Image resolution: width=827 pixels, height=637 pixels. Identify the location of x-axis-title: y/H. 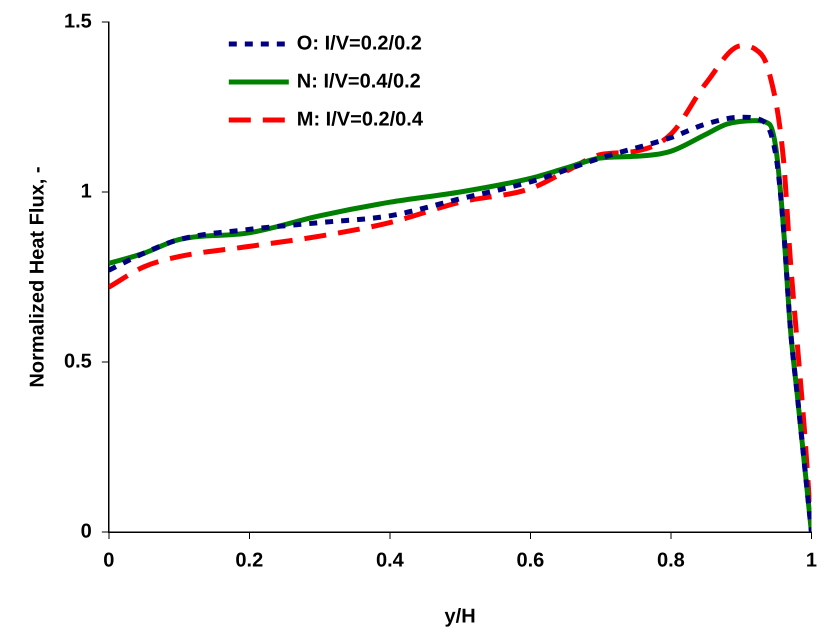
(460, 617).